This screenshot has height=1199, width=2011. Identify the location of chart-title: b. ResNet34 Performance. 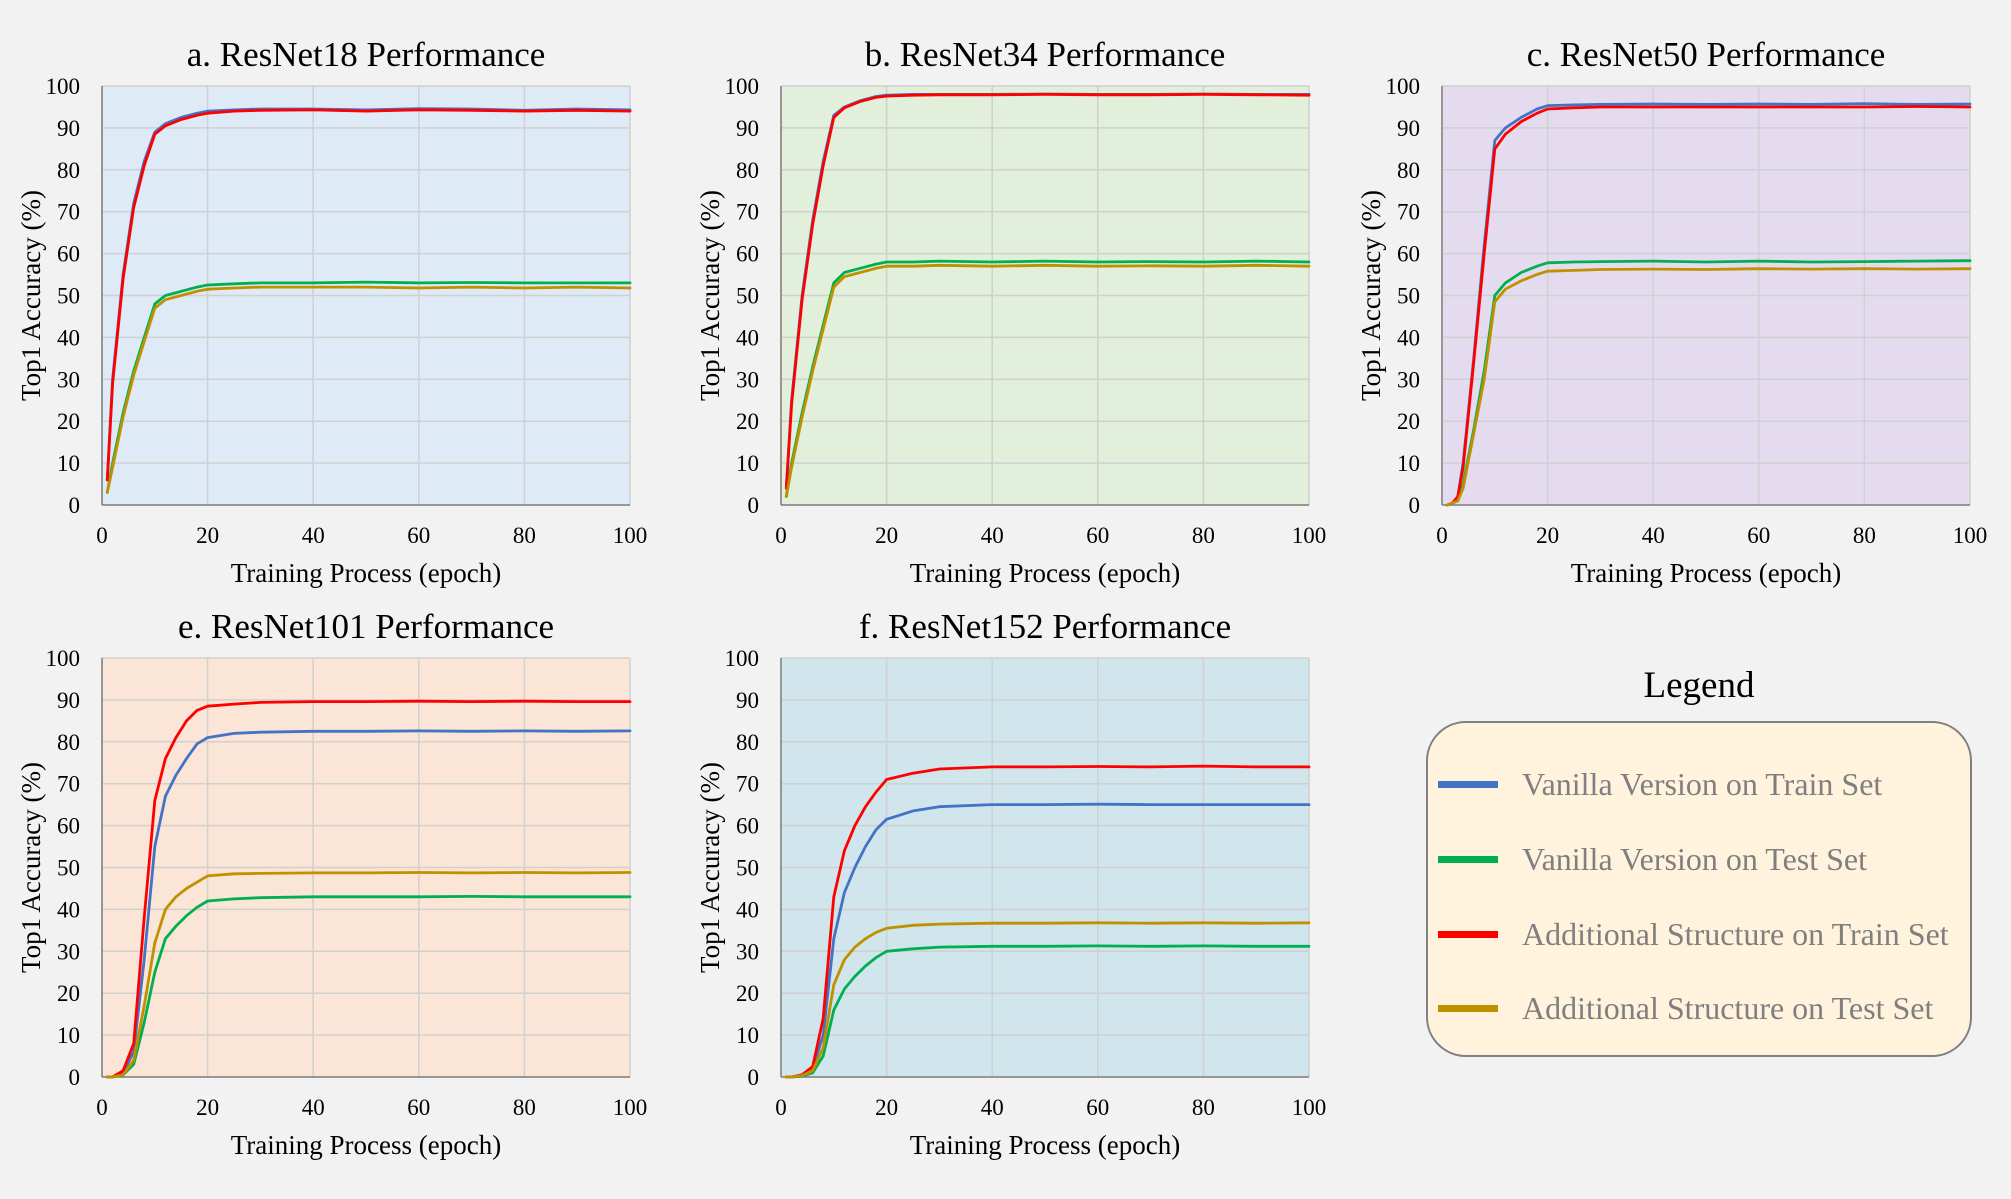
(1045, 54).